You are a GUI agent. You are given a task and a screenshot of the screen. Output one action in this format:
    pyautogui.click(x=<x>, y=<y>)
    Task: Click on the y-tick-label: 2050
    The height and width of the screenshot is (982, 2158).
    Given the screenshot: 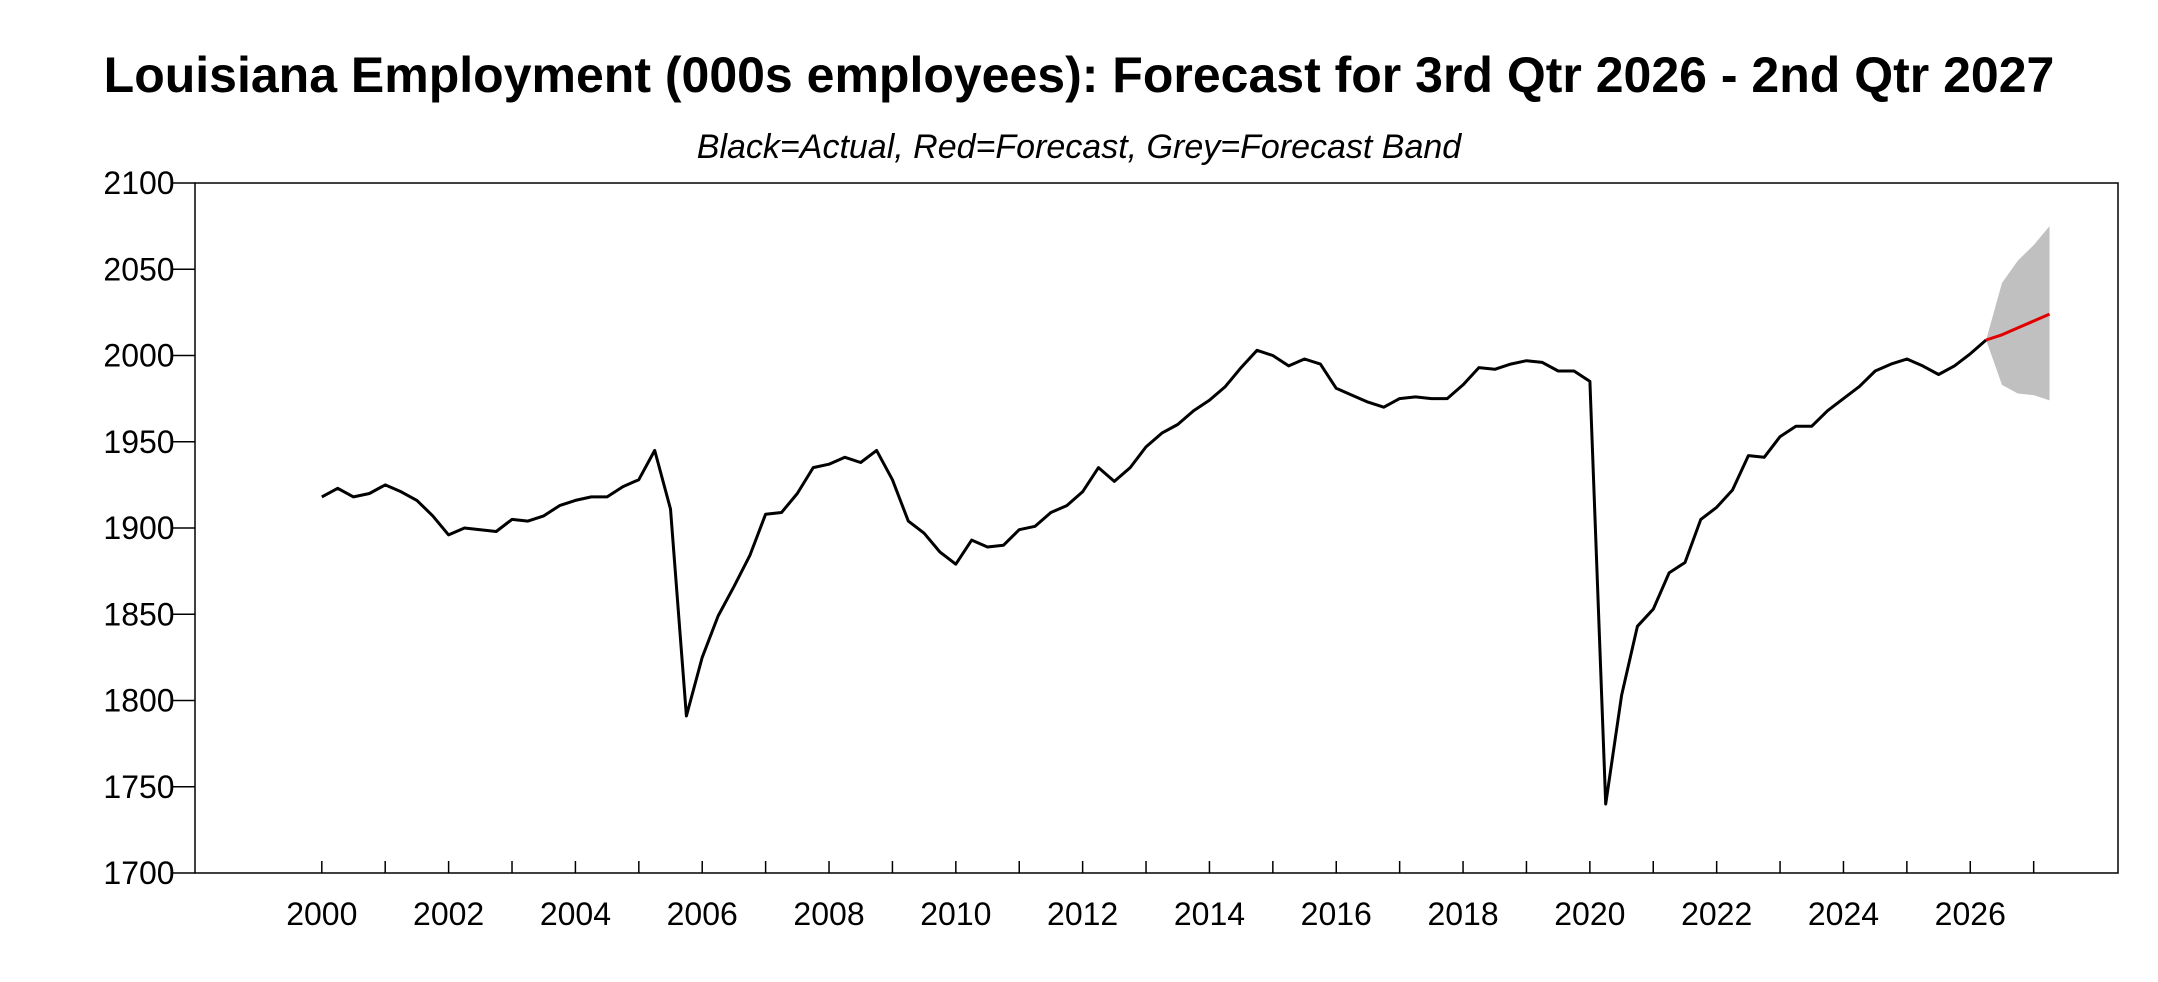 What is the action you would take?
    pyautogui.click(x=138, y=269)
    